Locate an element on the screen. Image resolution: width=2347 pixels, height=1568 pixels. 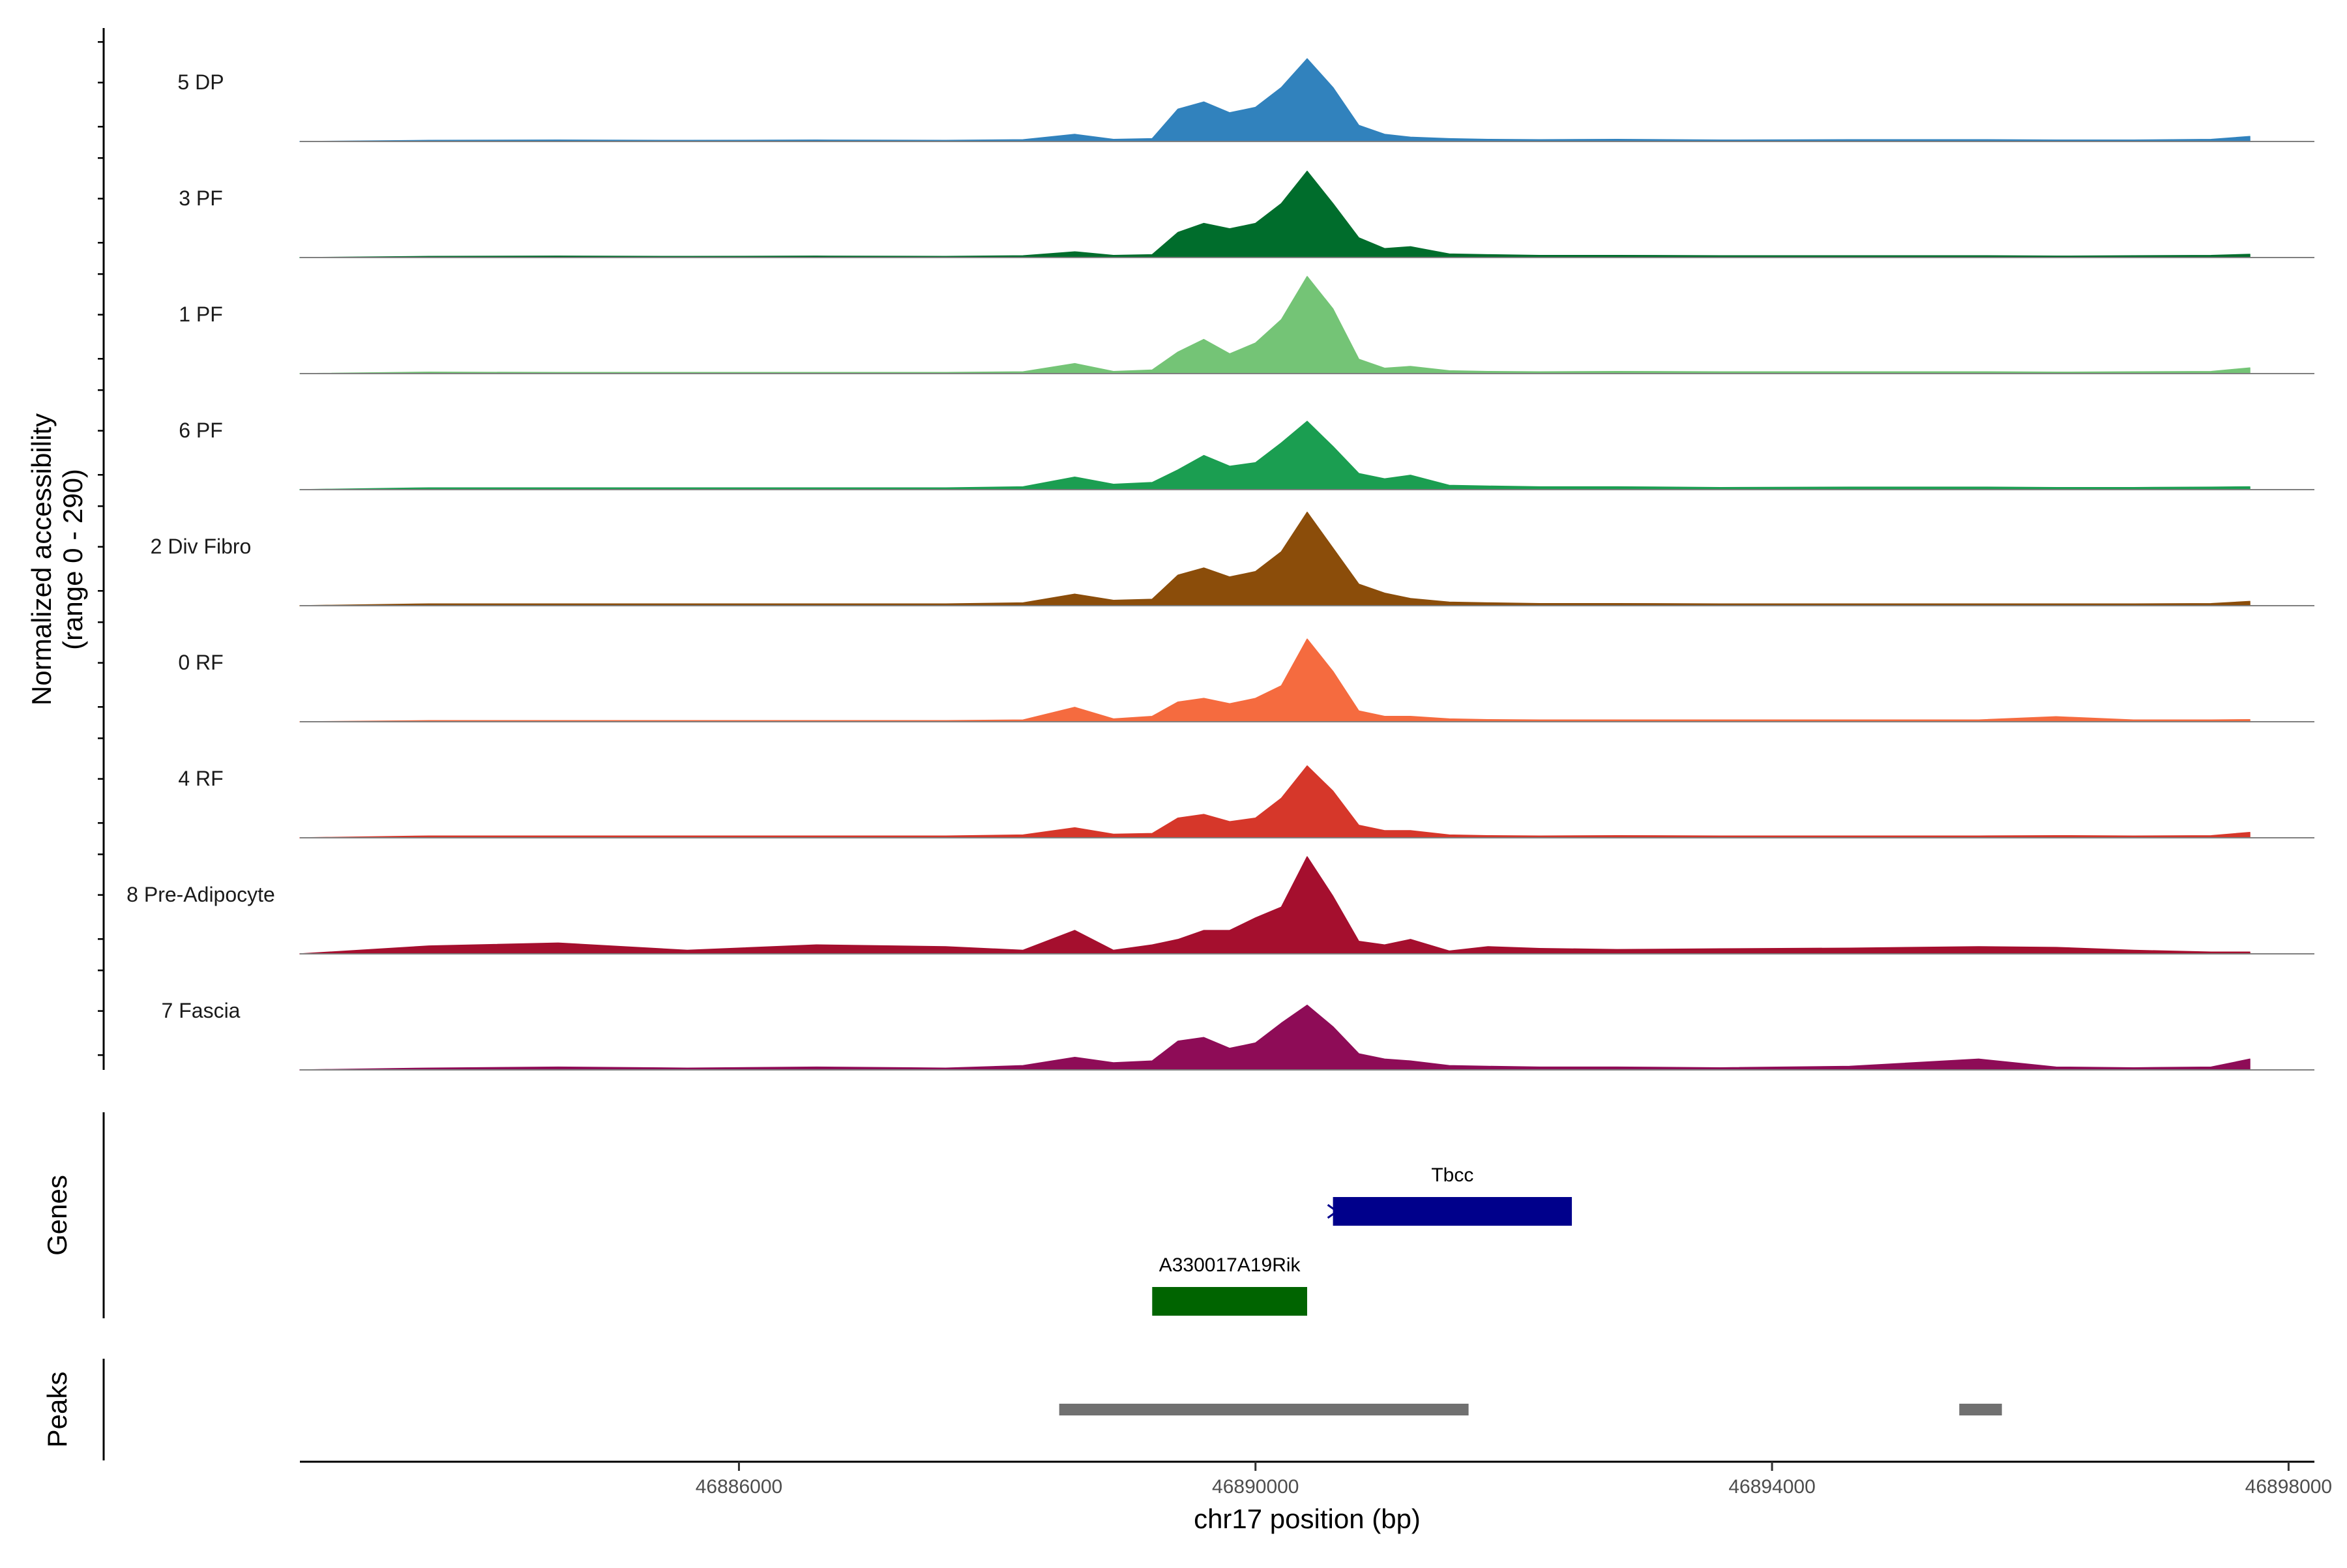
peaks-axis-title: Peaks is located at coordinates (57, 1410).